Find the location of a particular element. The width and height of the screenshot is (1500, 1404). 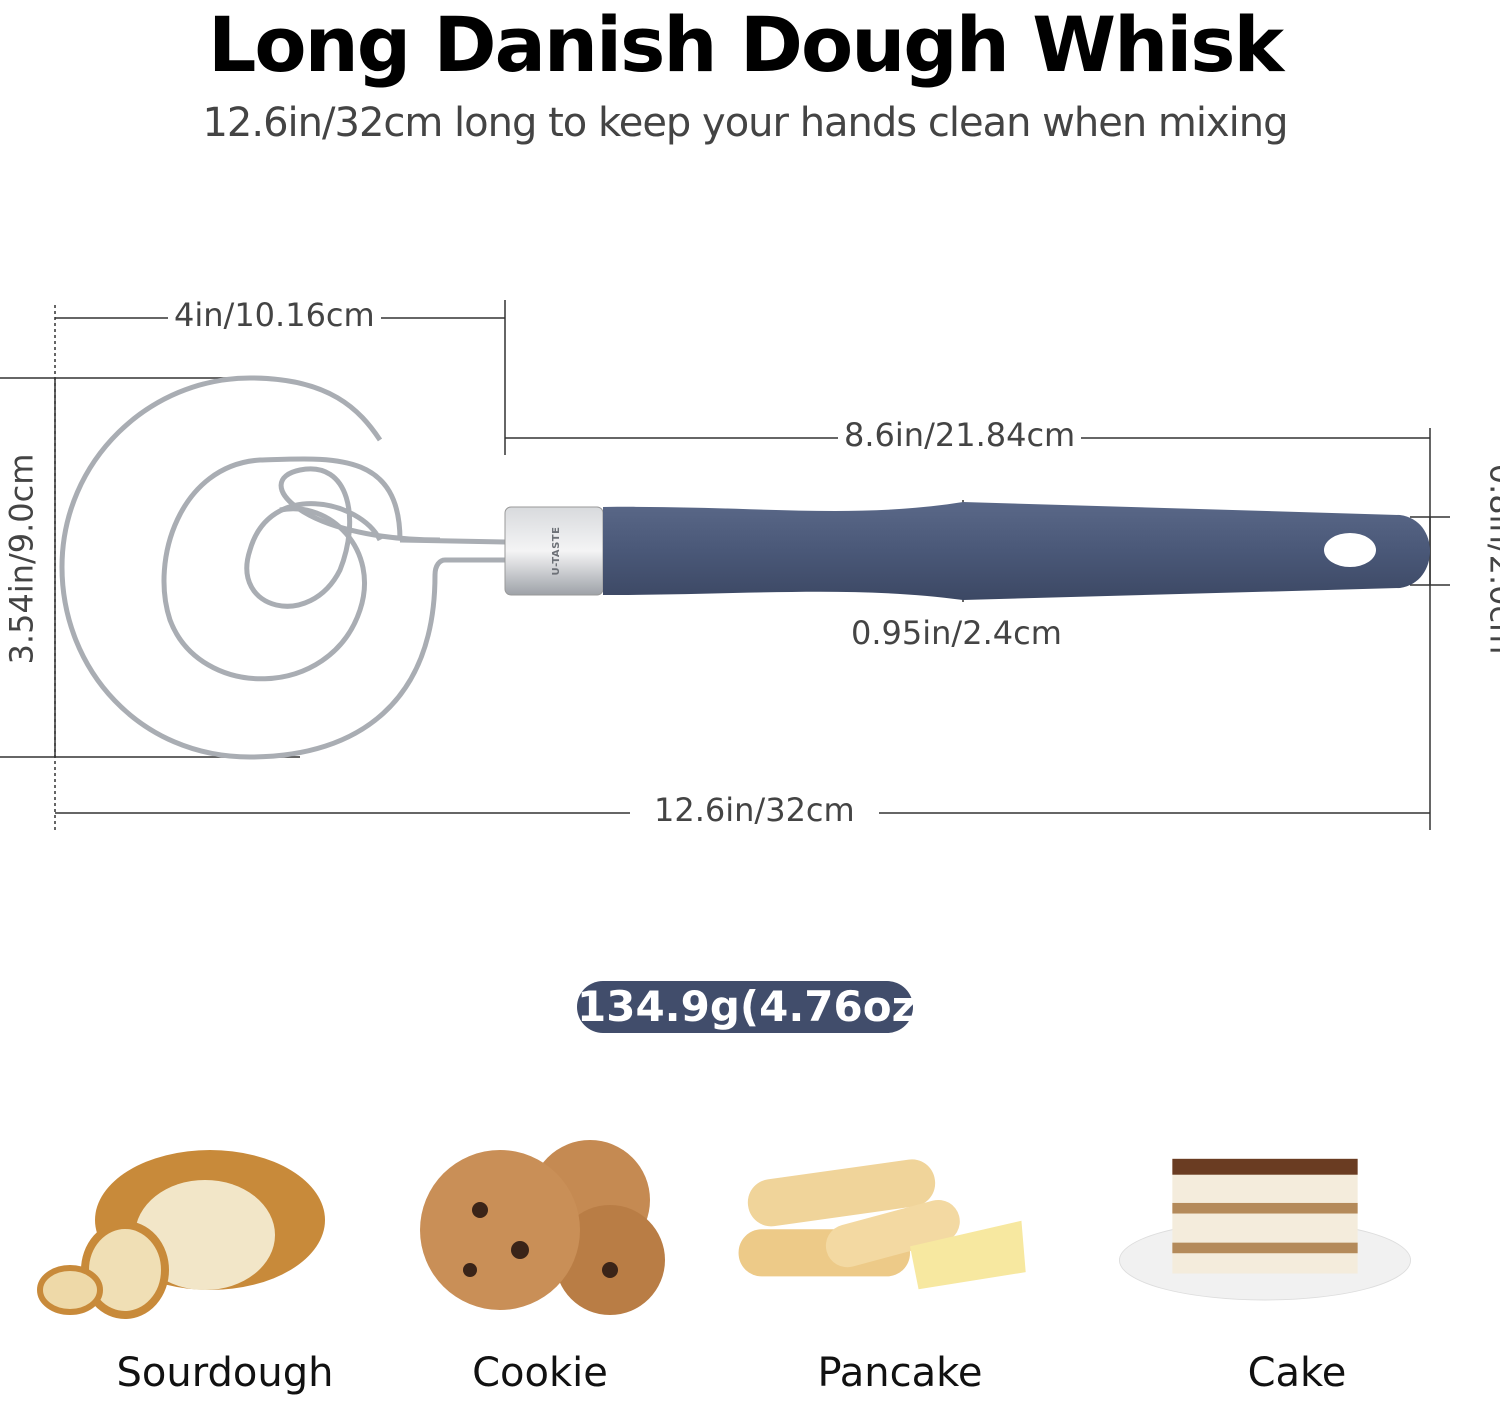

sourdough-image is located at coordinates (181, 1234).